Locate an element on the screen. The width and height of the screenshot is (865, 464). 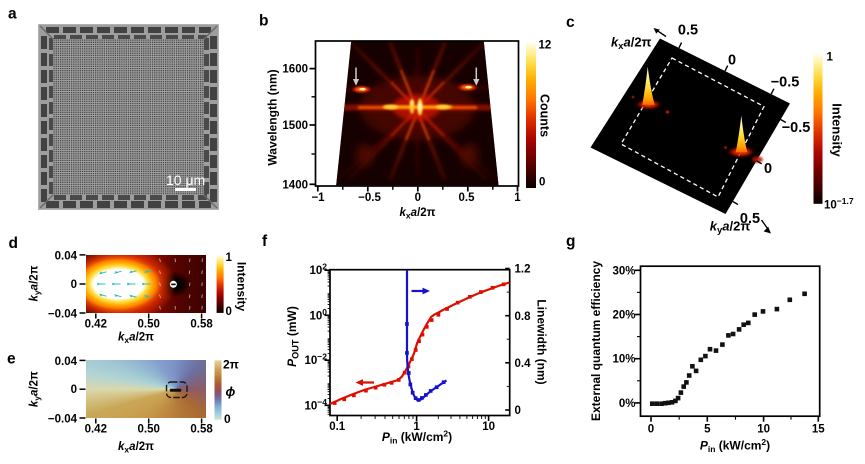
svg-text: 0.1 is located at coordinates (337, 427).